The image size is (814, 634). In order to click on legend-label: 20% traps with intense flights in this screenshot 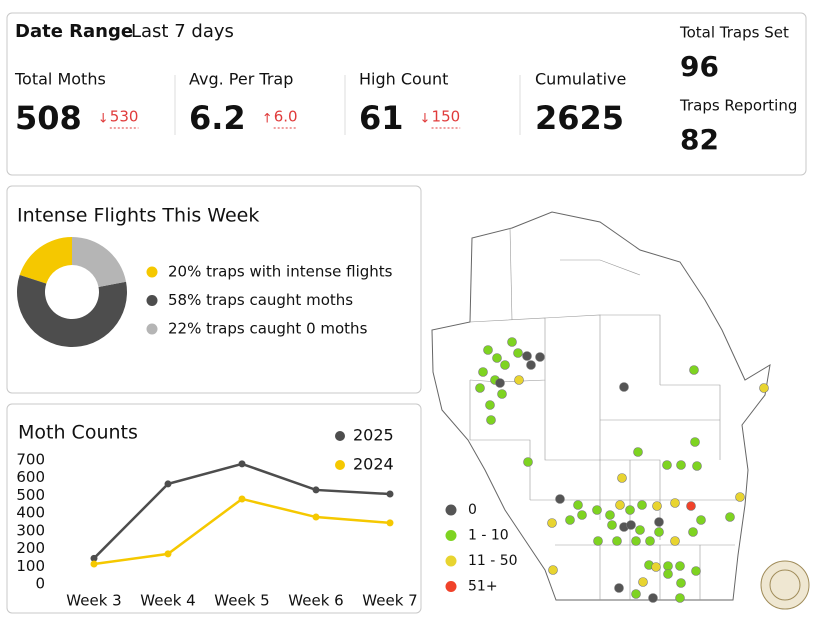, I will do `click(280, 272)`.